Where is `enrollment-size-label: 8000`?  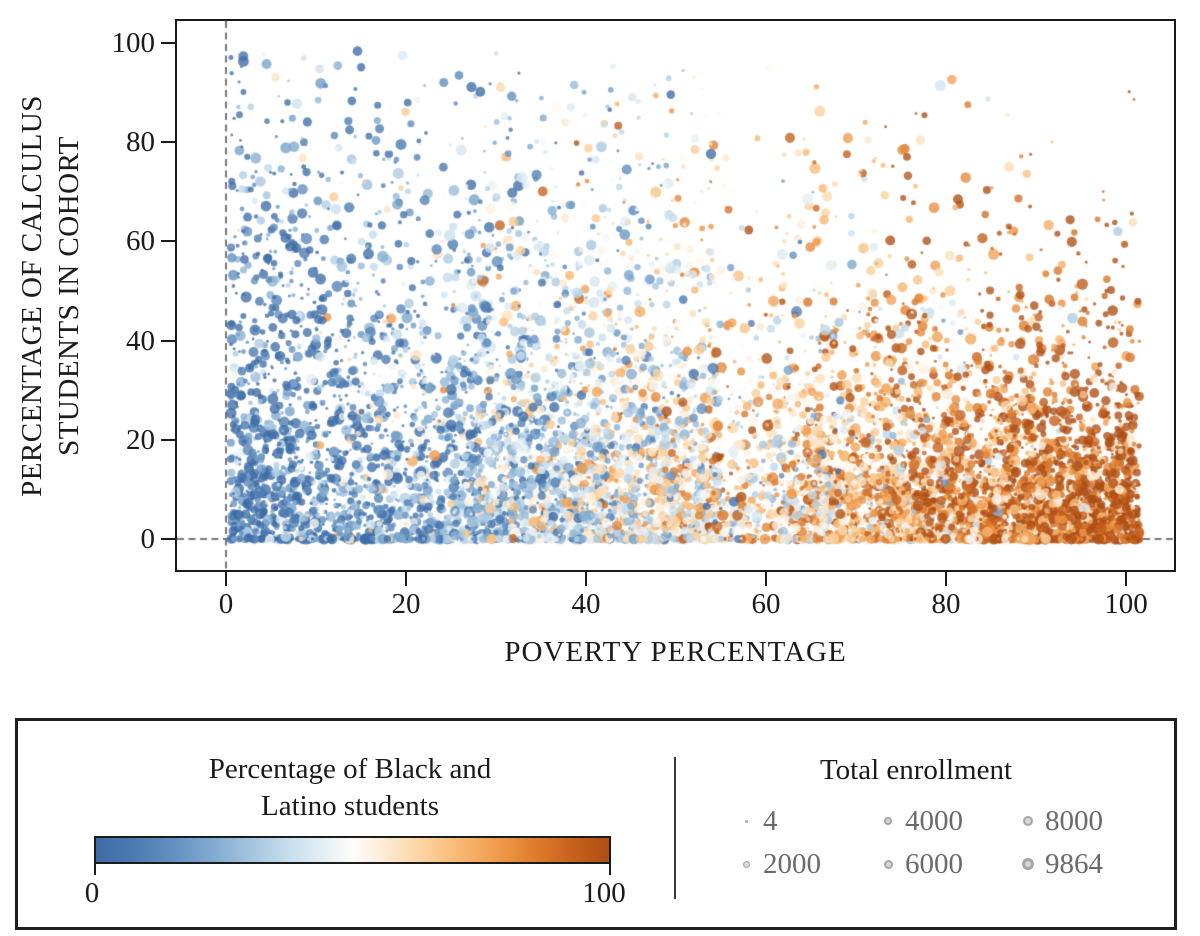 enrollment-size-label: 8000 is located at coordinates (1074, 821).